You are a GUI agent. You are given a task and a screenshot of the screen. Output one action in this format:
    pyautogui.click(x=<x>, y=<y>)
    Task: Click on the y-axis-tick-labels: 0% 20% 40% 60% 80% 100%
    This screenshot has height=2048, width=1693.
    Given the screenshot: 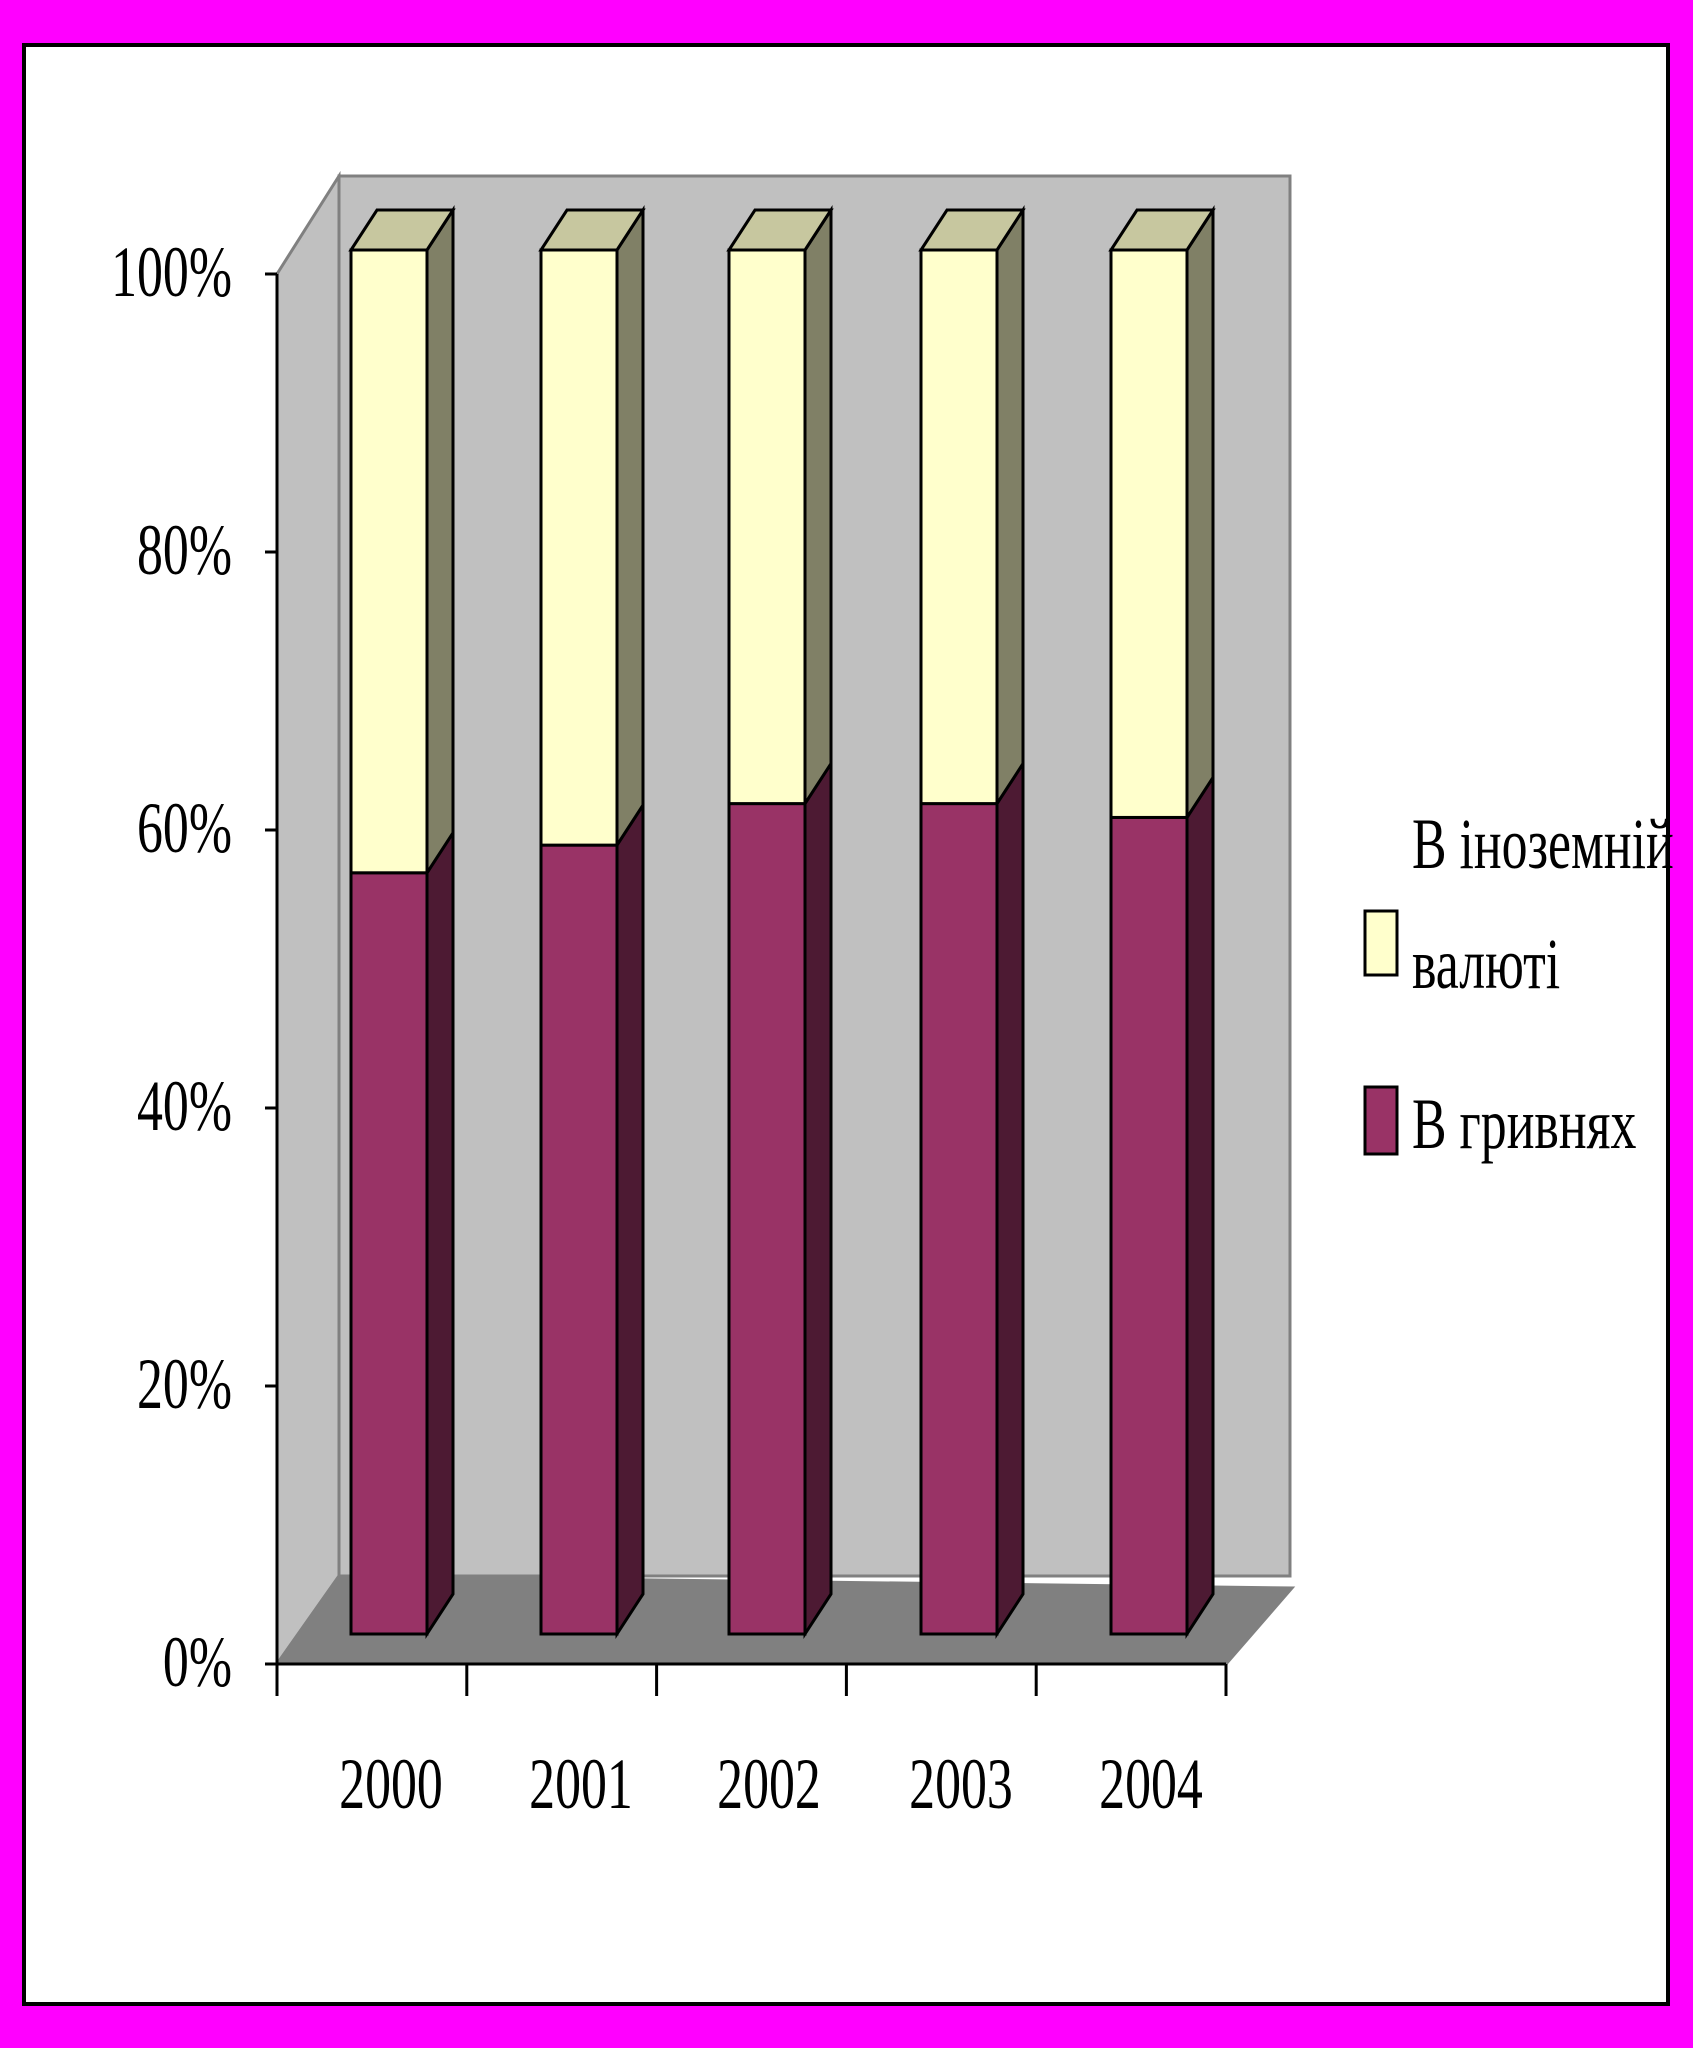 What is the action you would take?
    pyautogui.click(x=171, y=967)
    